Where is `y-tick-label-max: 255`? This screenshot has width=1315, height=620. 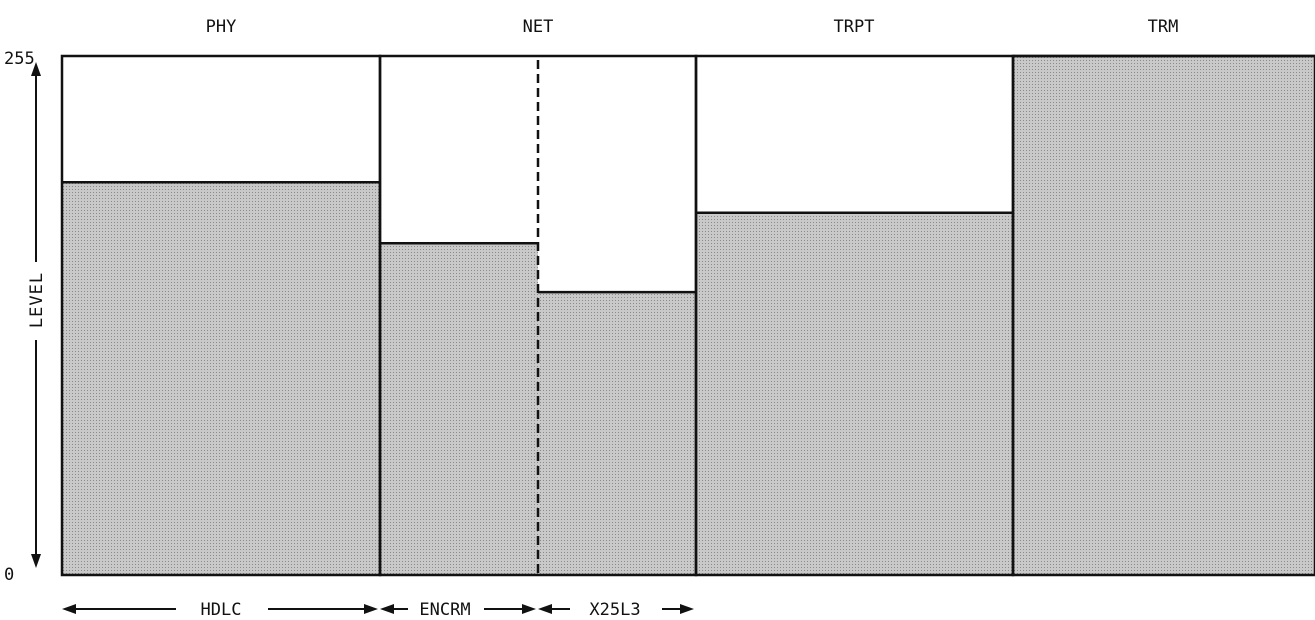 y-tick-label-max: 255 is located at coordinates (19, 59).